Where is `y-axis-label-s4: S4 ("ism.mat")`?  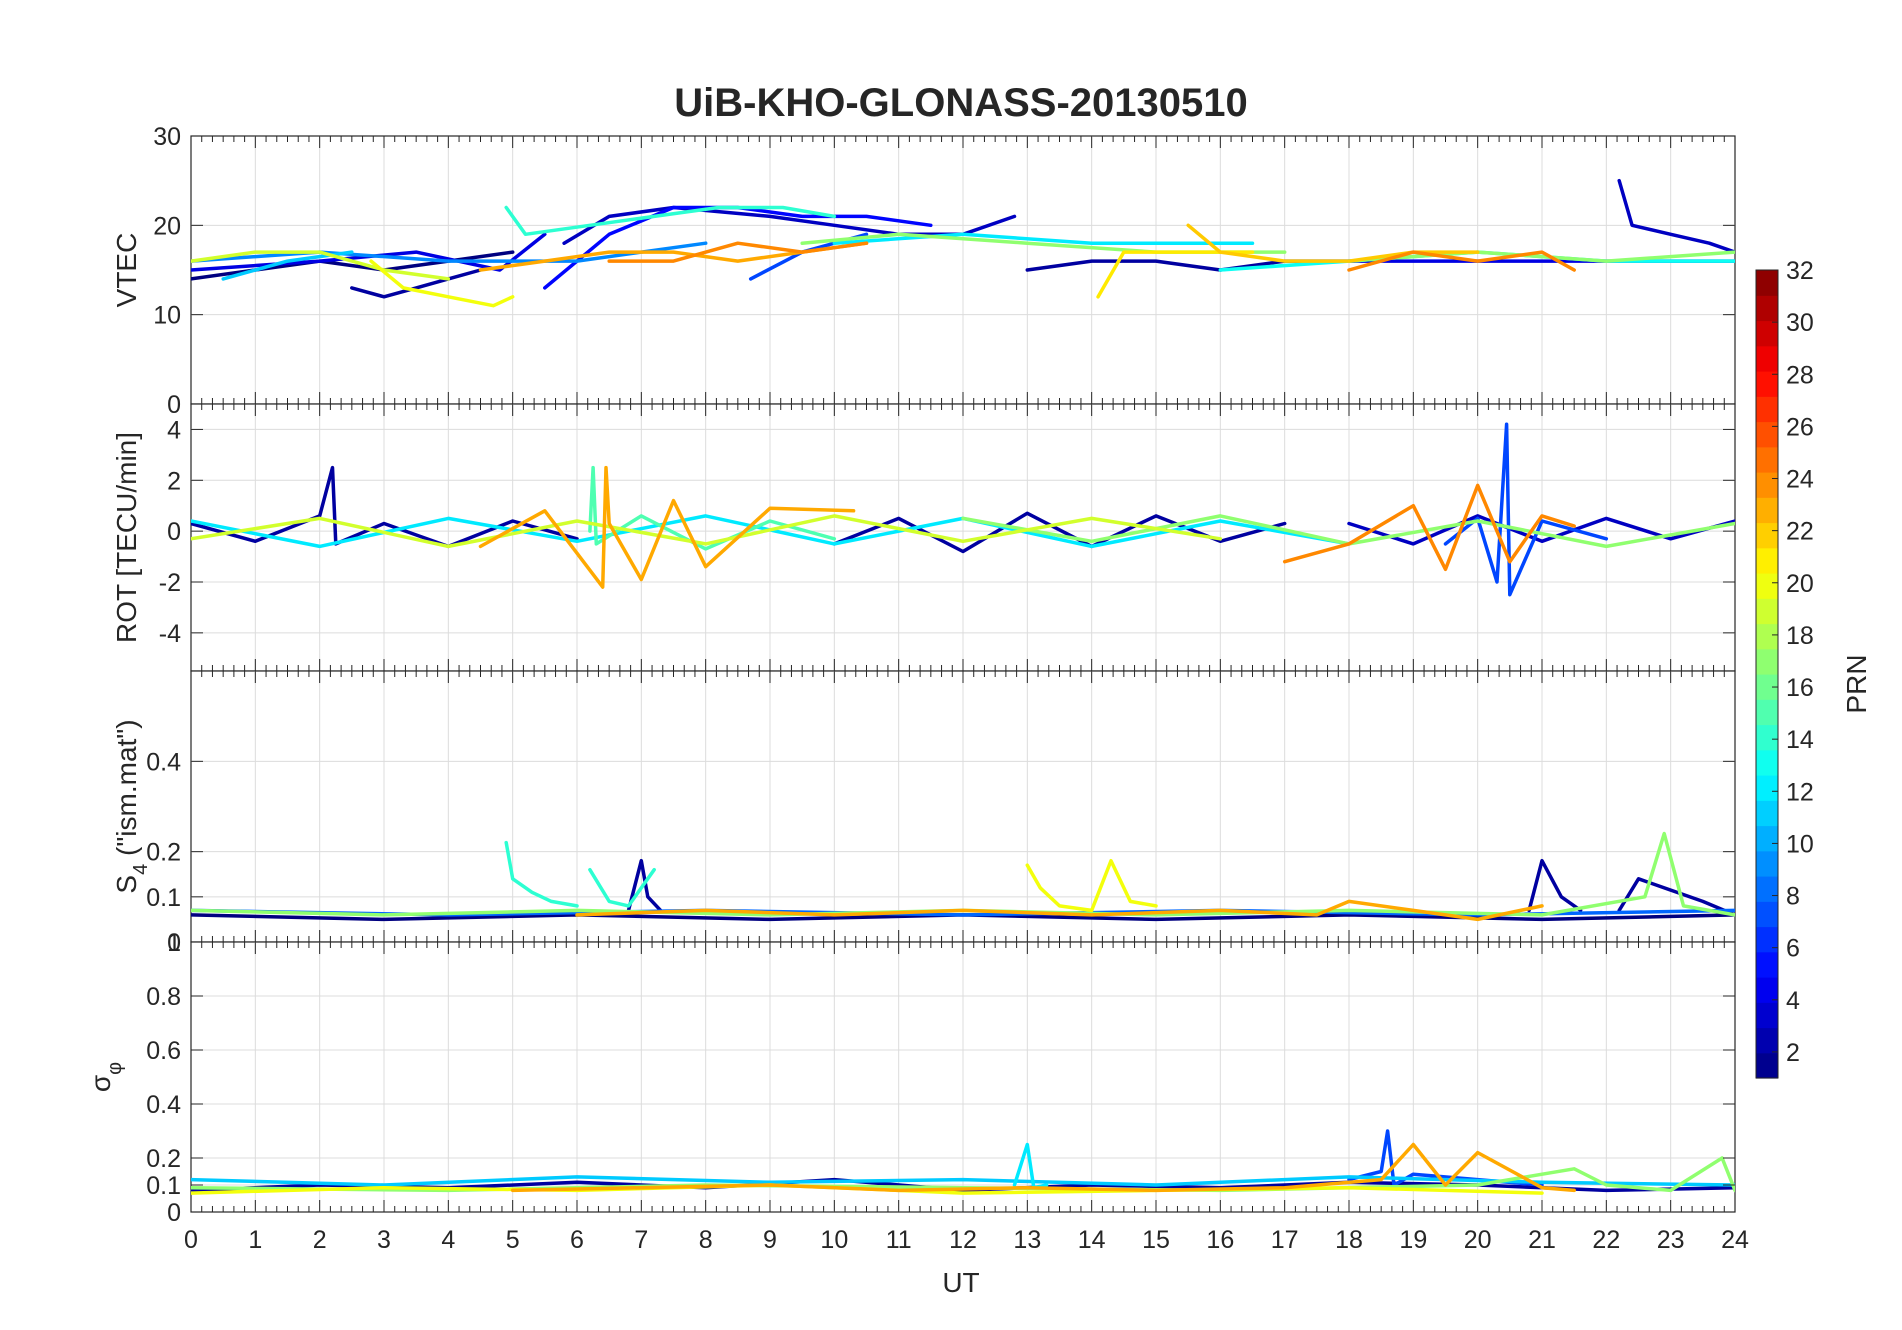 y-axis-label-s4: S4 ("ism.mat") is located at coordinates (131, 806).